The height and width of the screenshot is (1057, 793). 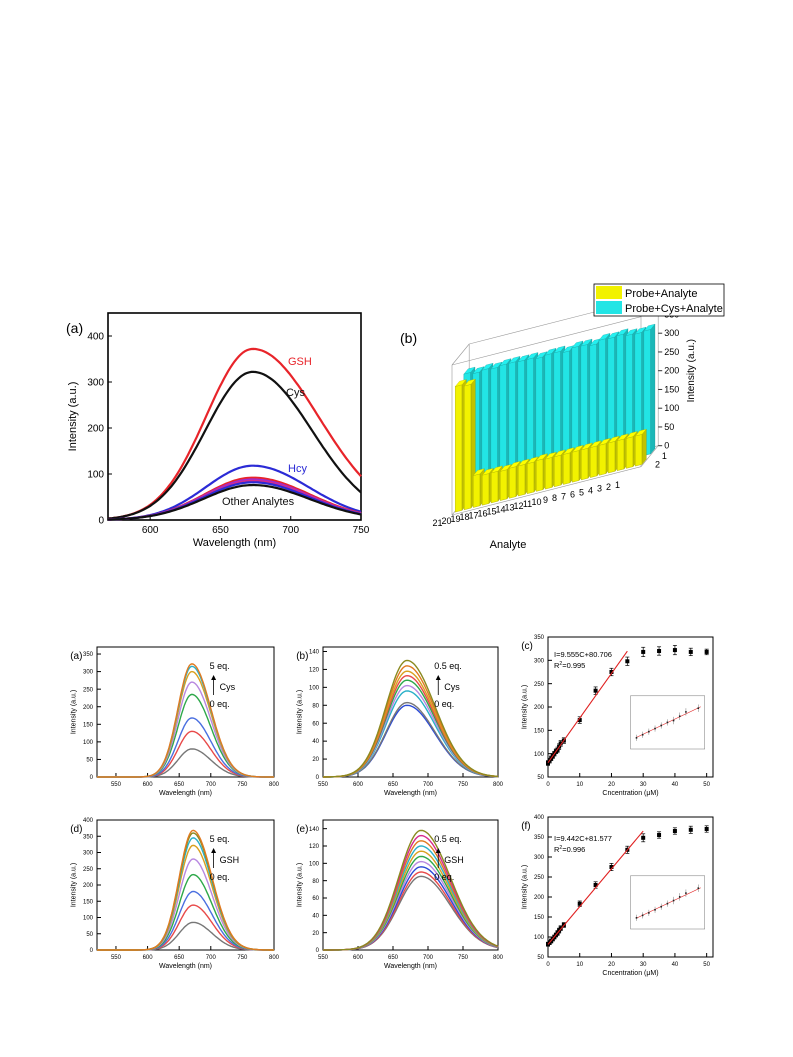 I want to click on annotation-top: 0.5 eq., so click(x=448, y=839).